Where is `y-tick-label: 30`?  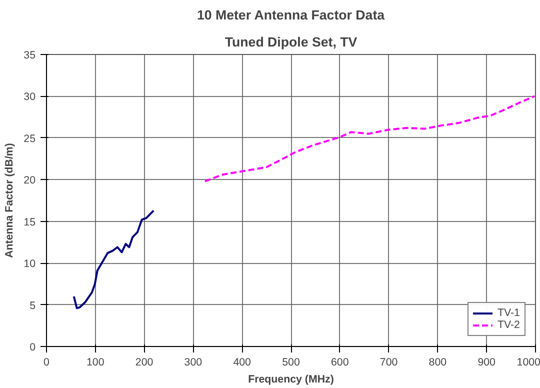
y-tick-label: 30 is located at coordinates (30, 97).